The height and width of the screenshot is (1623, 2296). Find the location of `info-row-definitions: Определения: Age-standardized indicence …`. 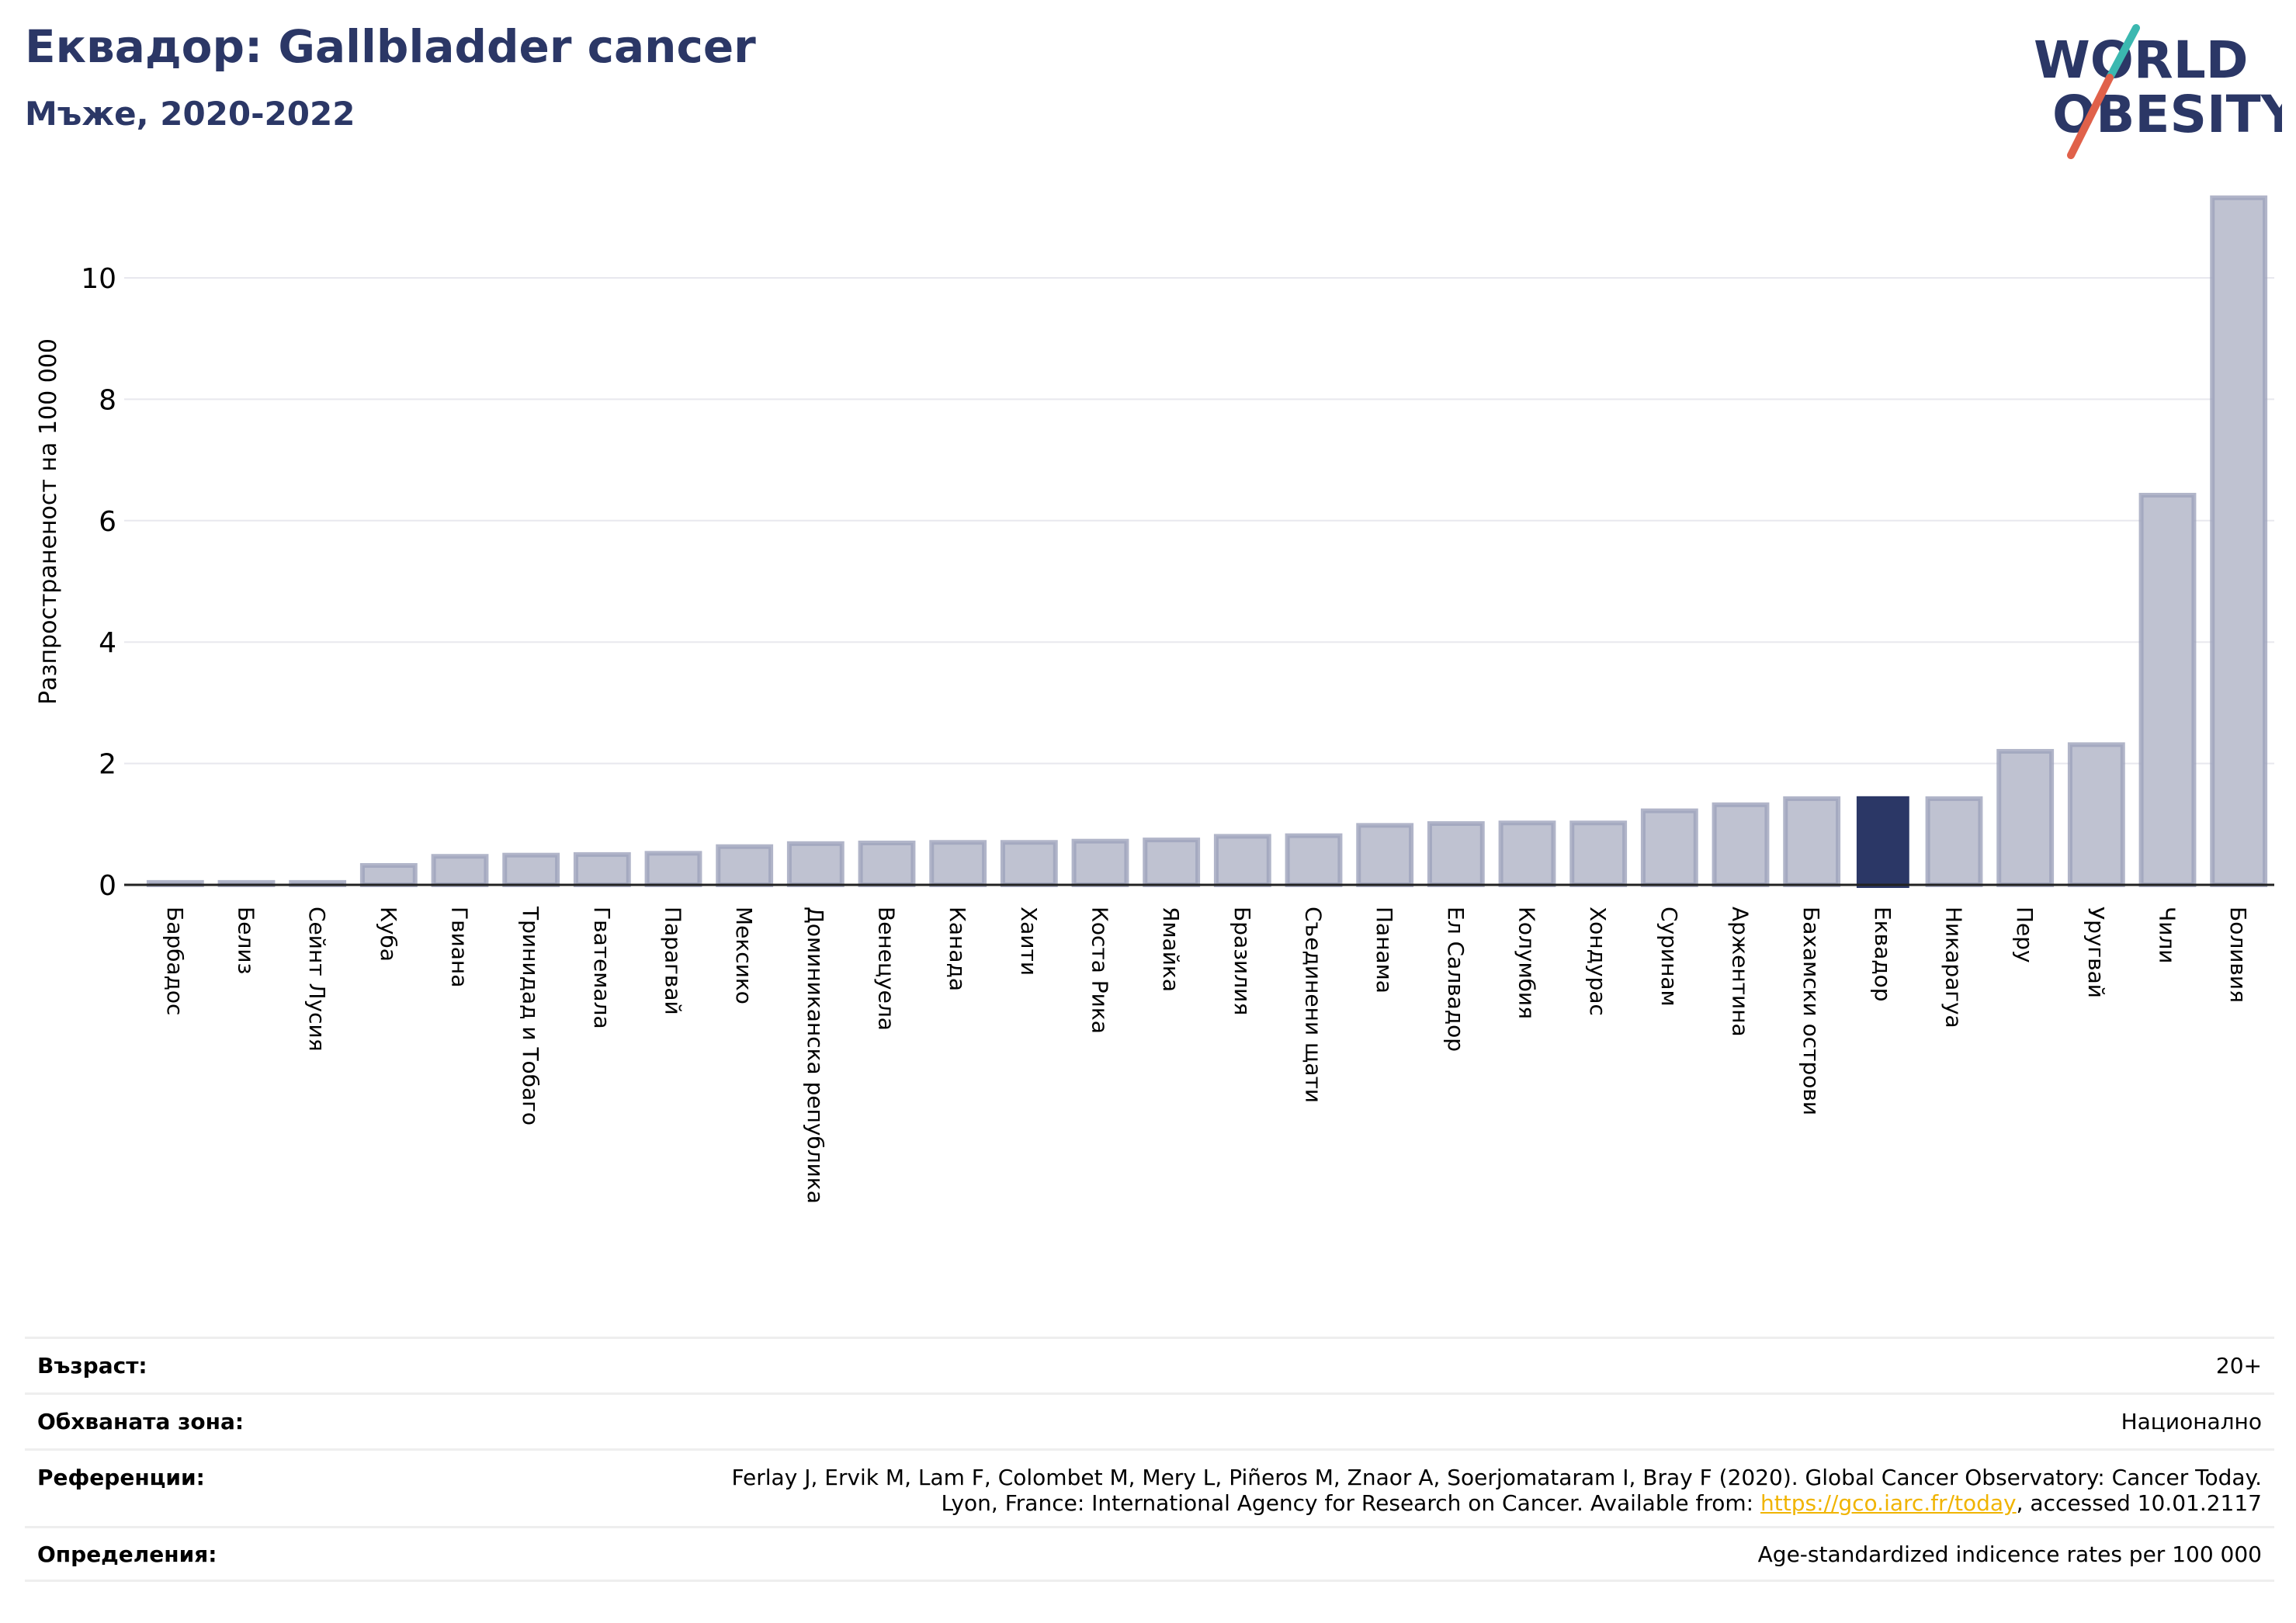

info-row-definitions: Определения: Age-standardized indicence … is located at coordinates (1149, 1554).